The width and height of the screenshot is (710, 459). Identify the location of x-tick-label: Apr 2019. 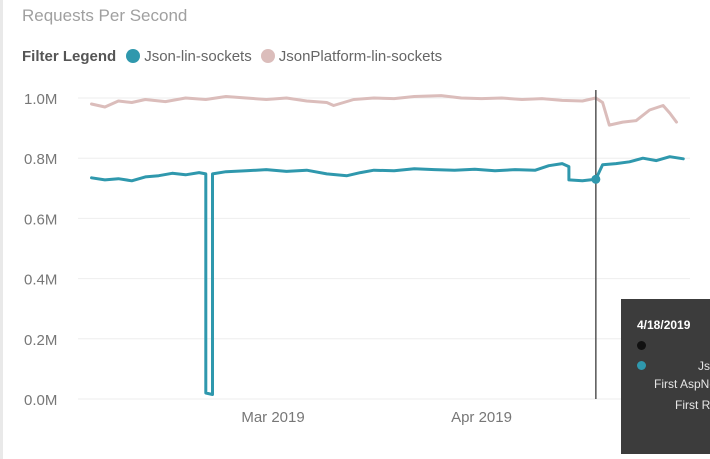
(481, 417).